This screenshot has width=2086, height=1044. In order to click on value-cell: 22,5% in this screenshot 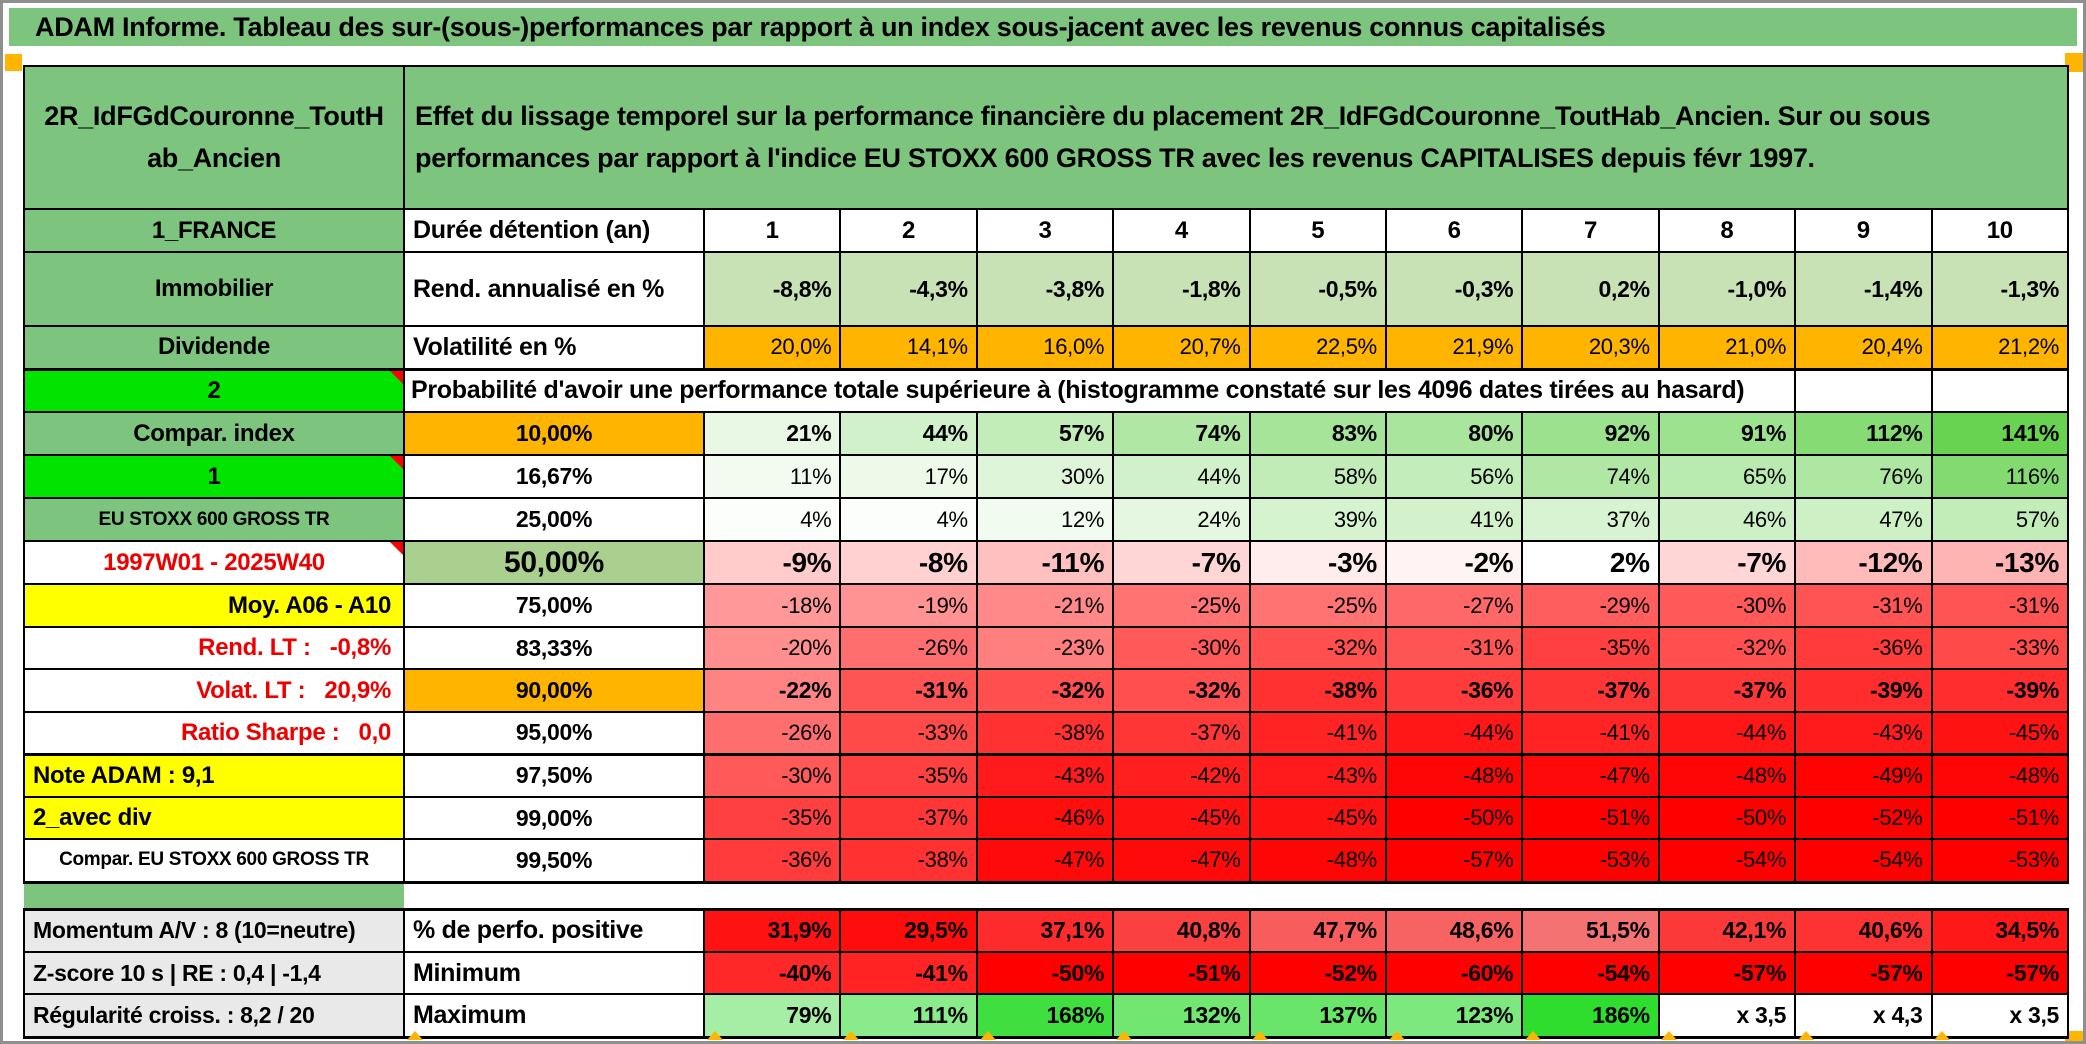, I will do `click(1317, 348)`.